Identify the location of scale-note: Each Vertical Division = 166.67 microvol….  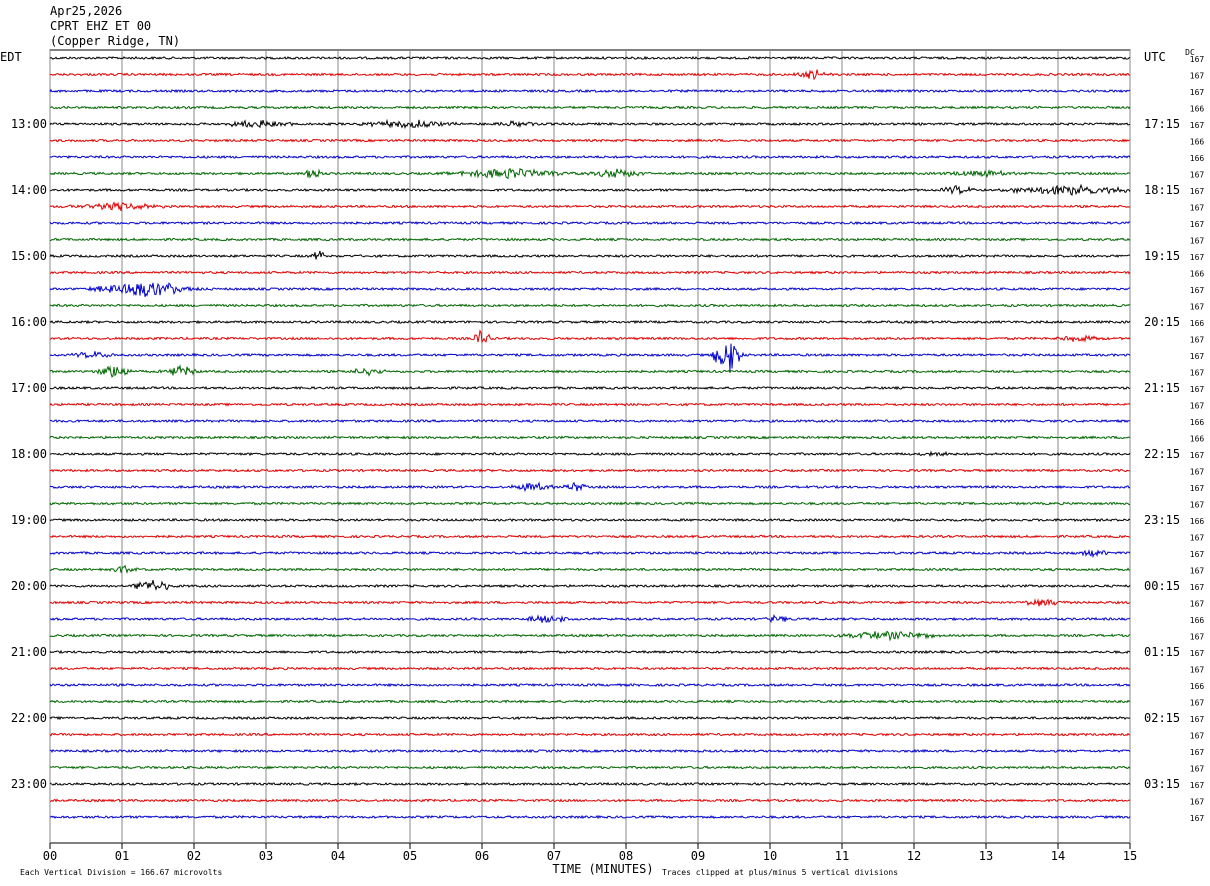
(121, 872).